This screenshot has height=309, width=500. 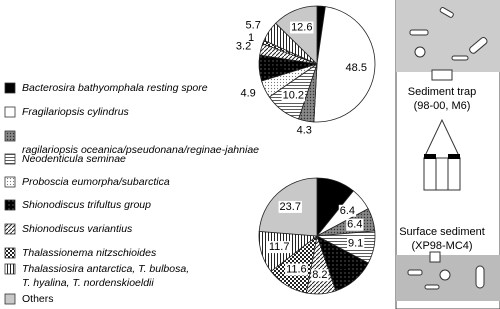 I want to click on data-label: 48.5, so click(x=356, y=68).